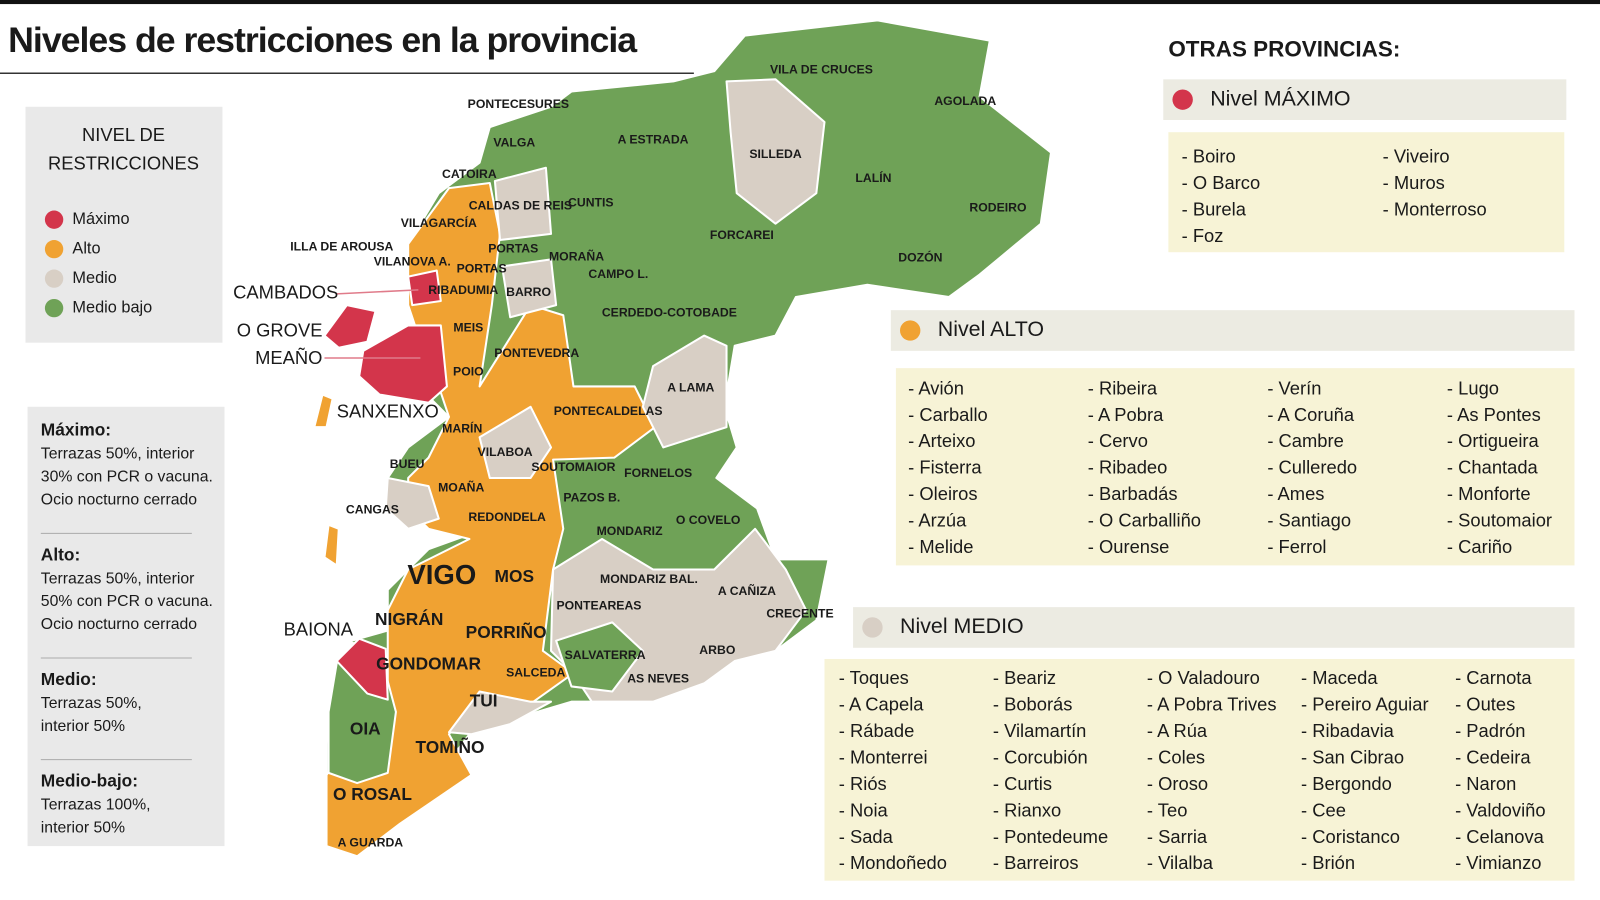  Describe the element at coordinates (439, 222) in the screenshot. I see `map-label: VILAGARCÍA` at that location.